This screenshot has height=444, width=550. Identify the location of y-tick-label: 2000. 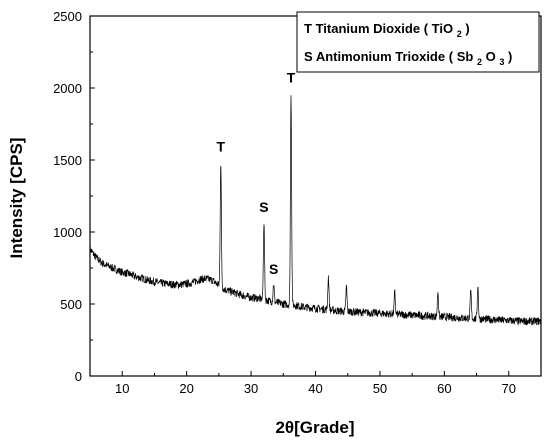
(67, 88).